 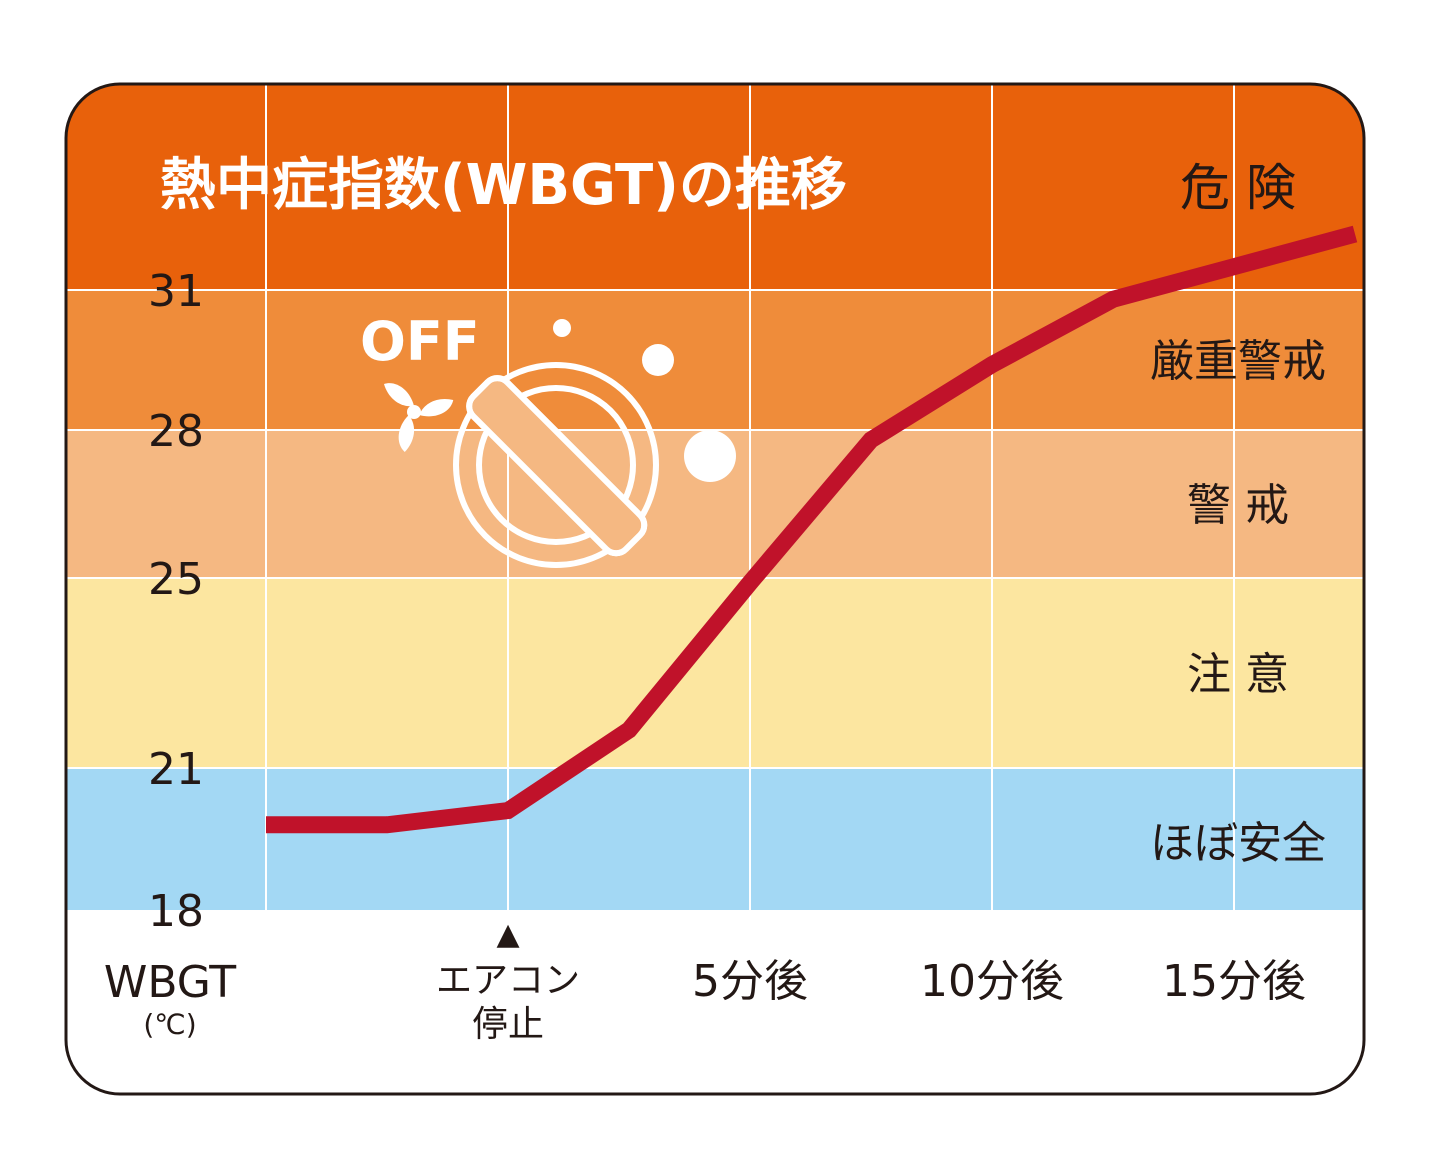 I want to click on x-tick-label: エアコン, so click(x=508, y=980).